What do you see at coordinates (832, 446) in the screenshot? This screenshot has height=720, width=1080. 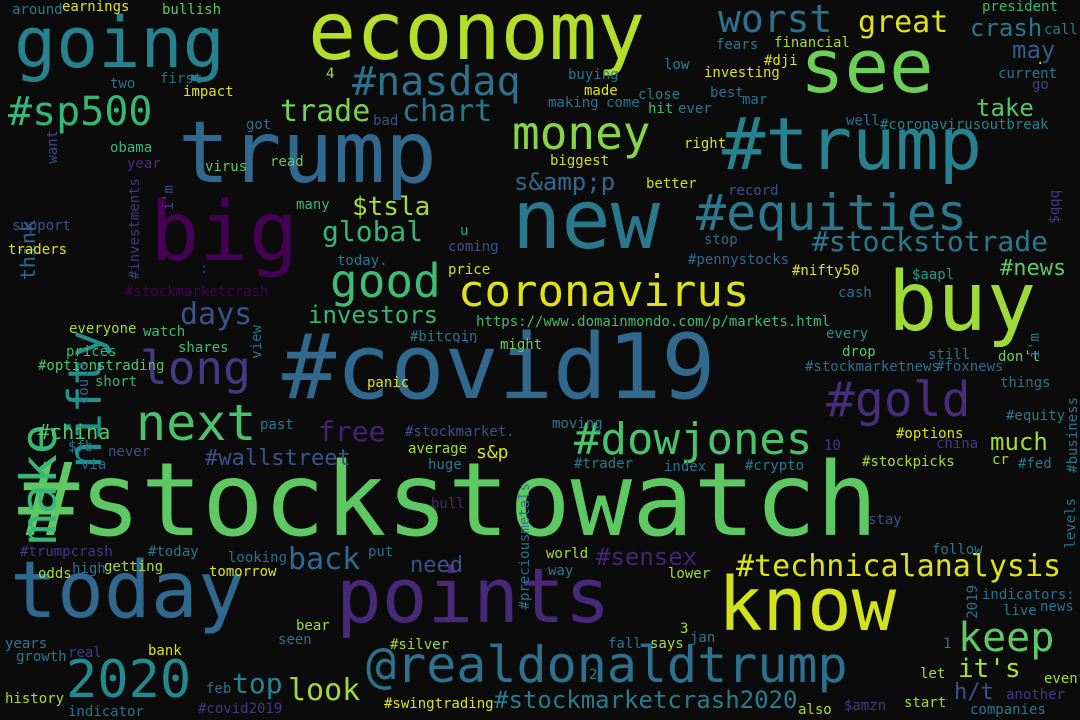 I see `cloud-word: 10` at bounding box center [832, 446].